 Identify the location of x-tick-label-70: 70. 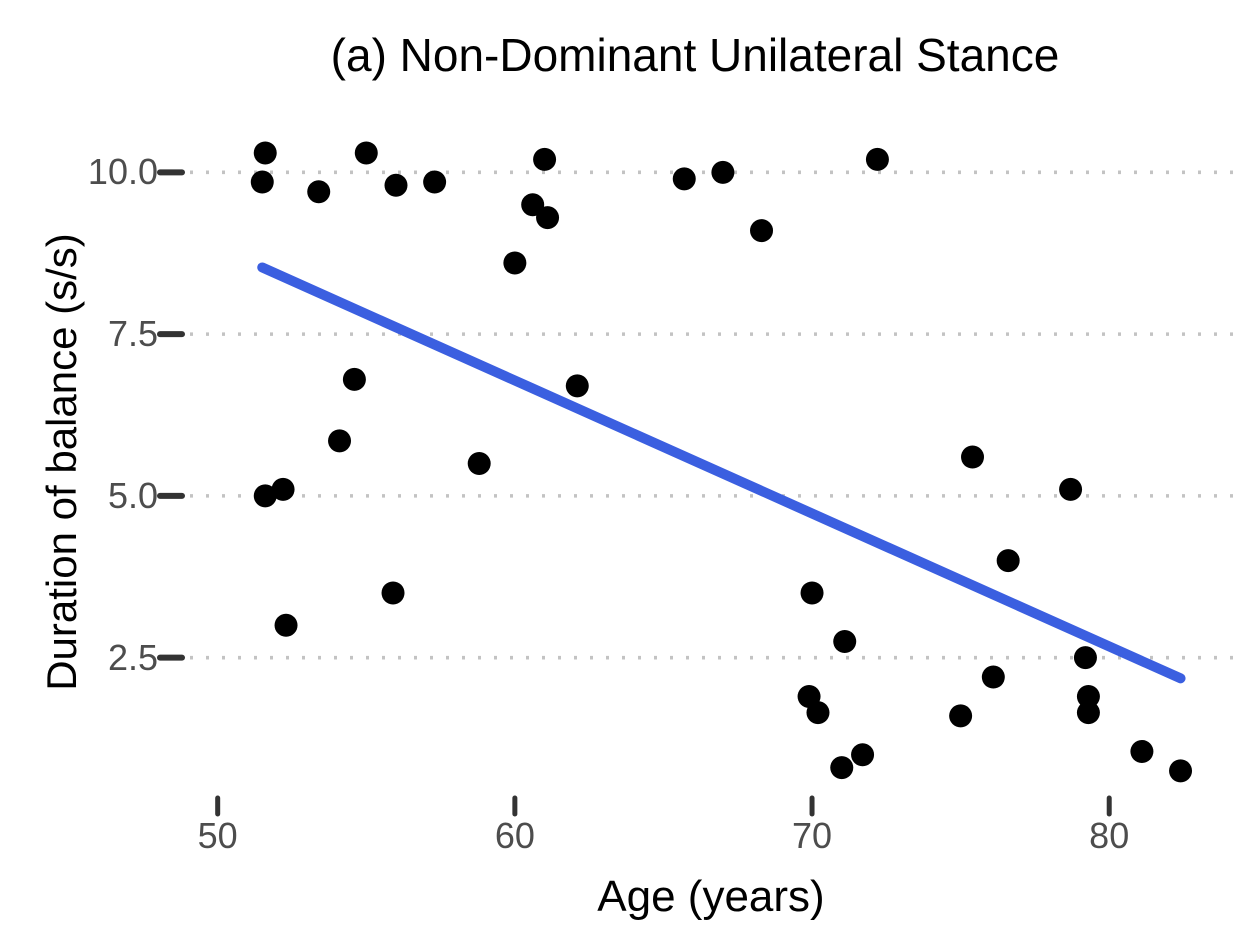
(812, 835).